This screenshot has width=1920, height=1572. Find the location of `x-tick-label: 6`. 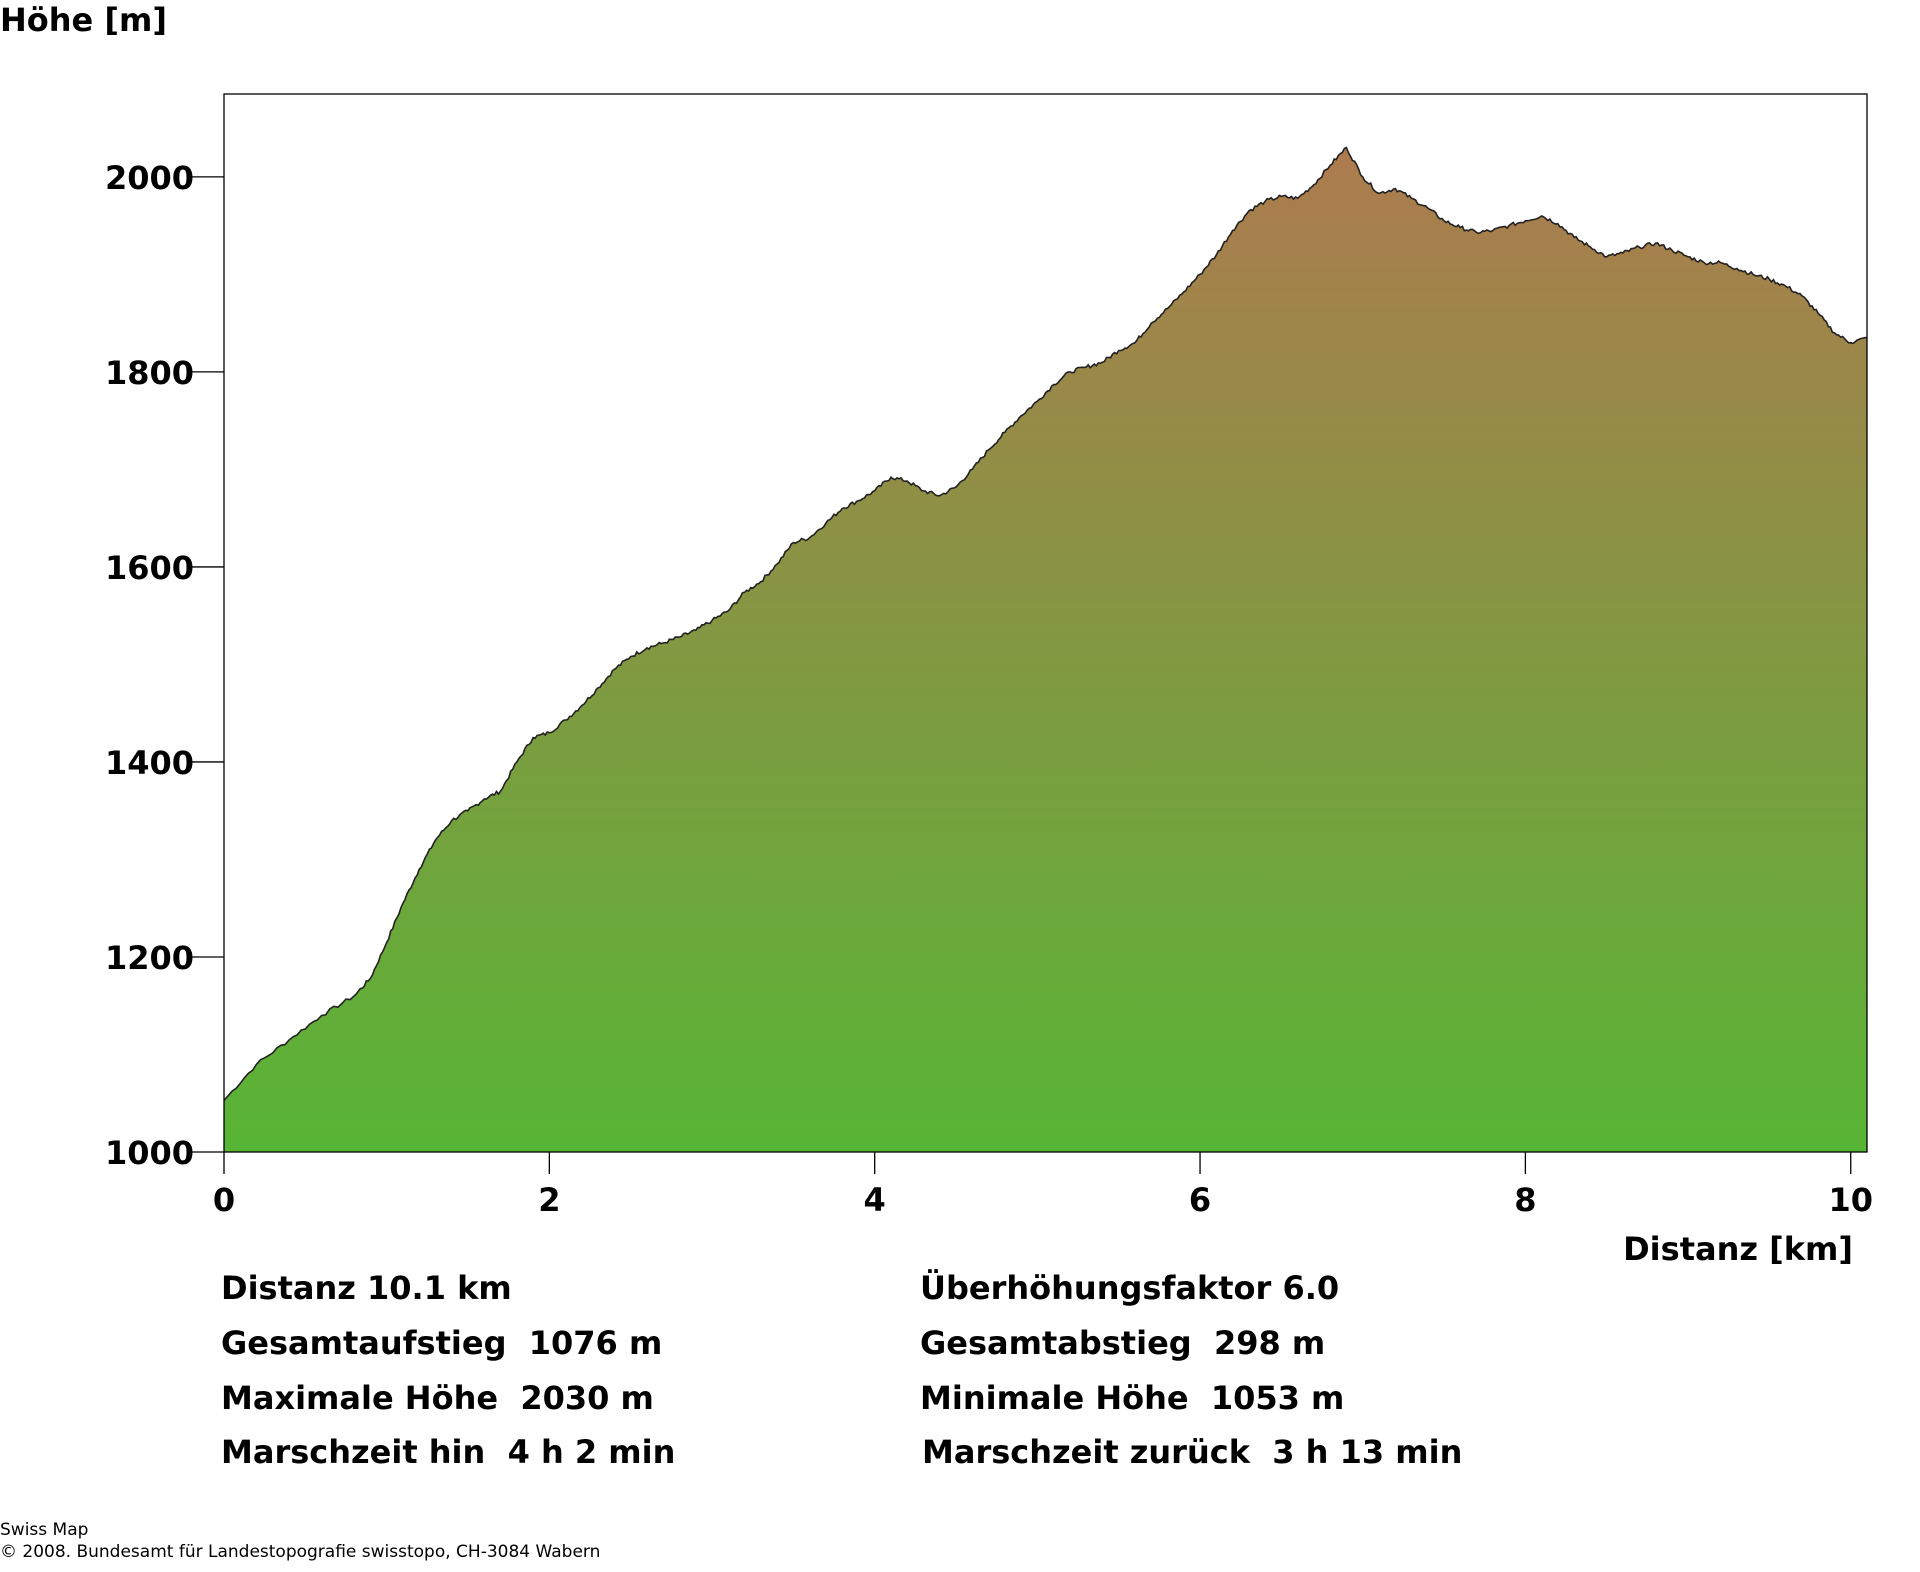

x-tick-label: 6 is located at coordinates (1200, 1200).